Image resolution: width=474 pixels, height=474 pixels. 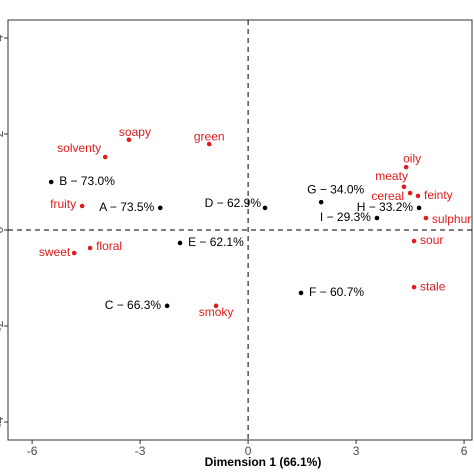 What do you see at coordinates (133, 305) in the screenshot?
I see `point-label: C − 66.3%` at bounding box center [133, 305].